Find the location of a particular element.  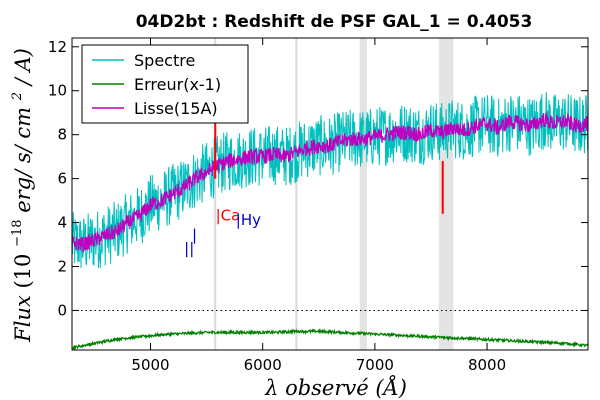

y-tick-label-1: 2 is located at coordinates (62, 267).